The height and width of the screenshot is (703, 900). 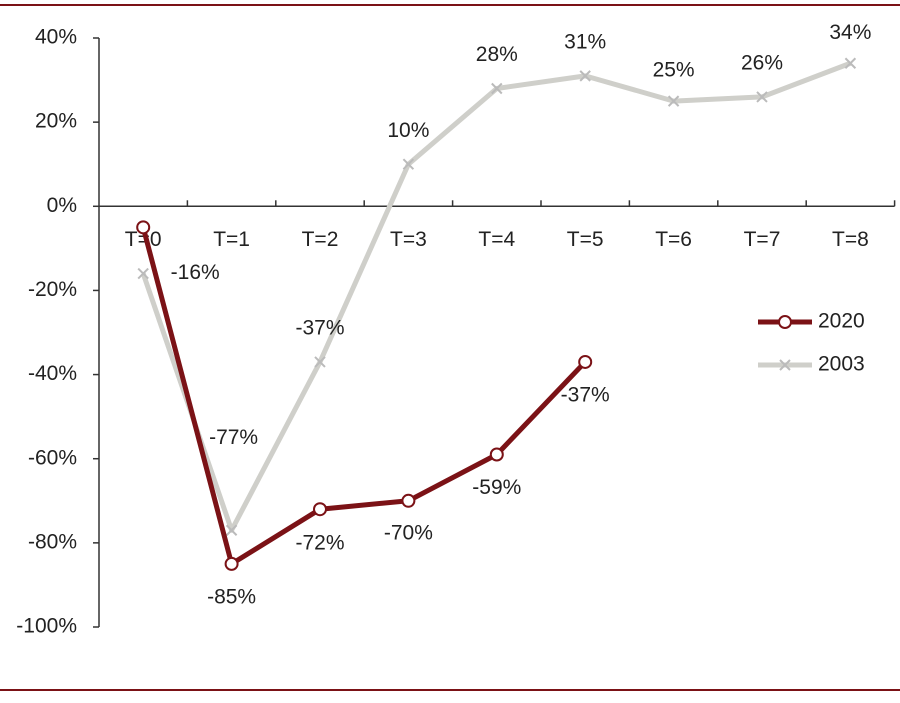 What do you see at coordinates (496, 239) in the screenshot?
I see `x-tick-label: T=4` at bounding box center [496, 239].